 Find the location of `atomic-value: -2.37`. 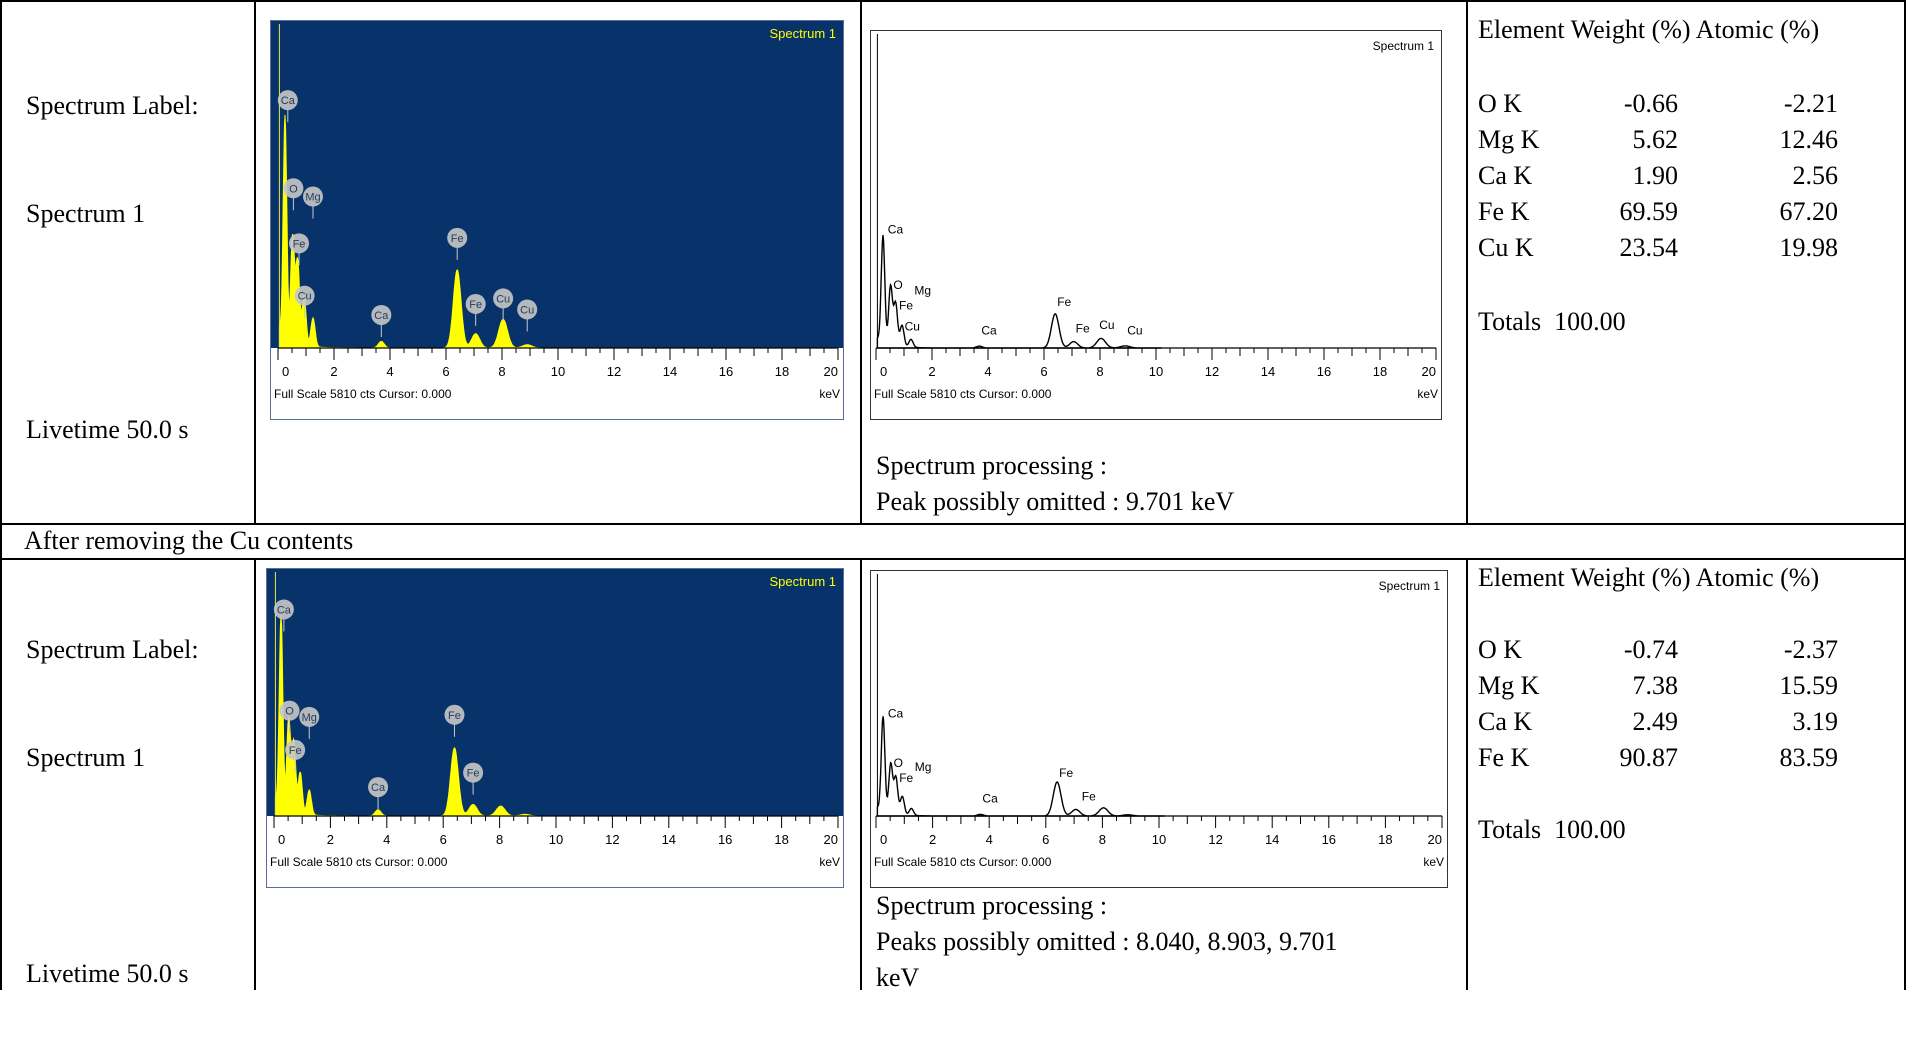

atomic-value: -2.37 is located at coordinates (1758, 650).